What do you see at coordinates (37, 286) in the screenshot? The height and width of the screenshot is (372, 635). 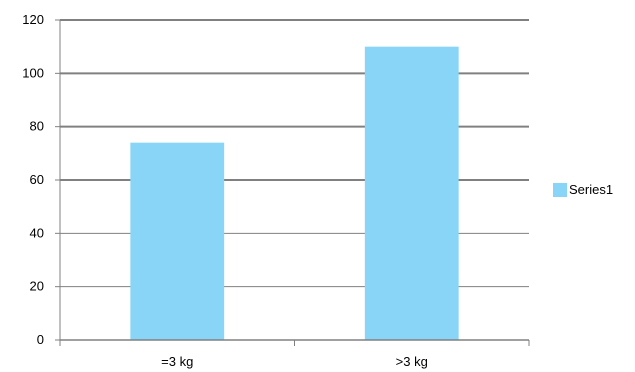 I see `y-tick-label-20: 20` at bounding box center [37, 286].